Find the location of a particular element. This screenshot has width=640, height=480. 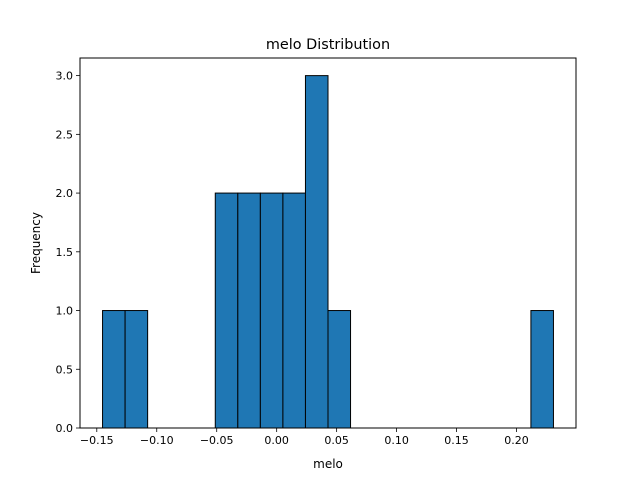

x-axis-label: melo is located at coordinates (328, 464).